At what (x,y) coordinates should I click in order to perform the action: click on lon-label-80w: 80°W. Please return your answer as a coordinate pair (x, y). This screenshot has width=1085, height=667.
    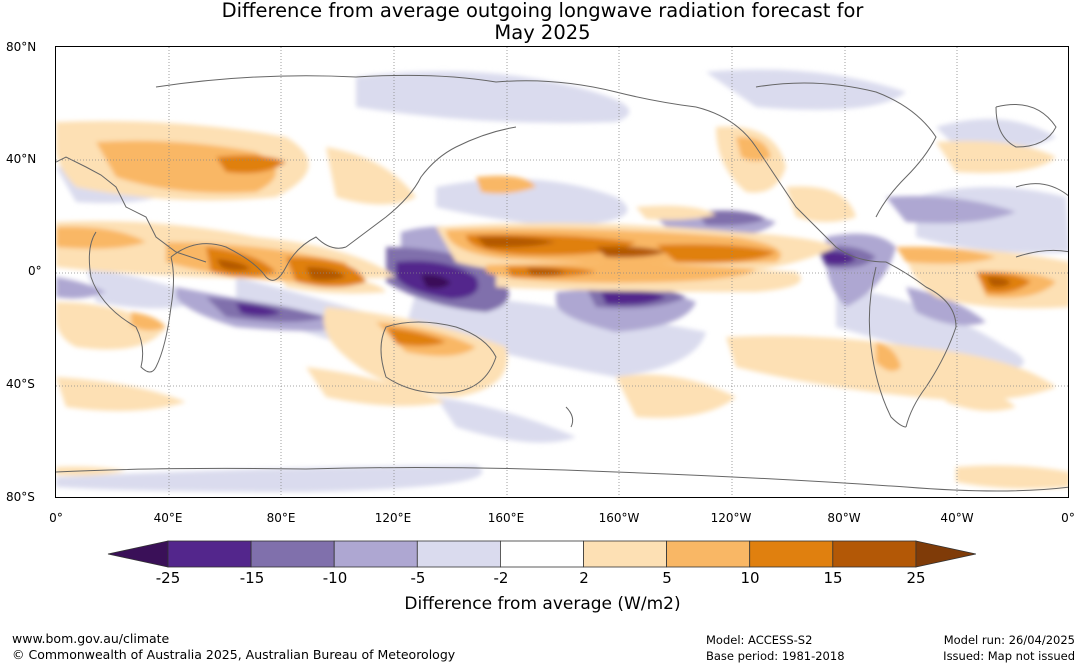
    Looking at the image, I should click on (844, 518).